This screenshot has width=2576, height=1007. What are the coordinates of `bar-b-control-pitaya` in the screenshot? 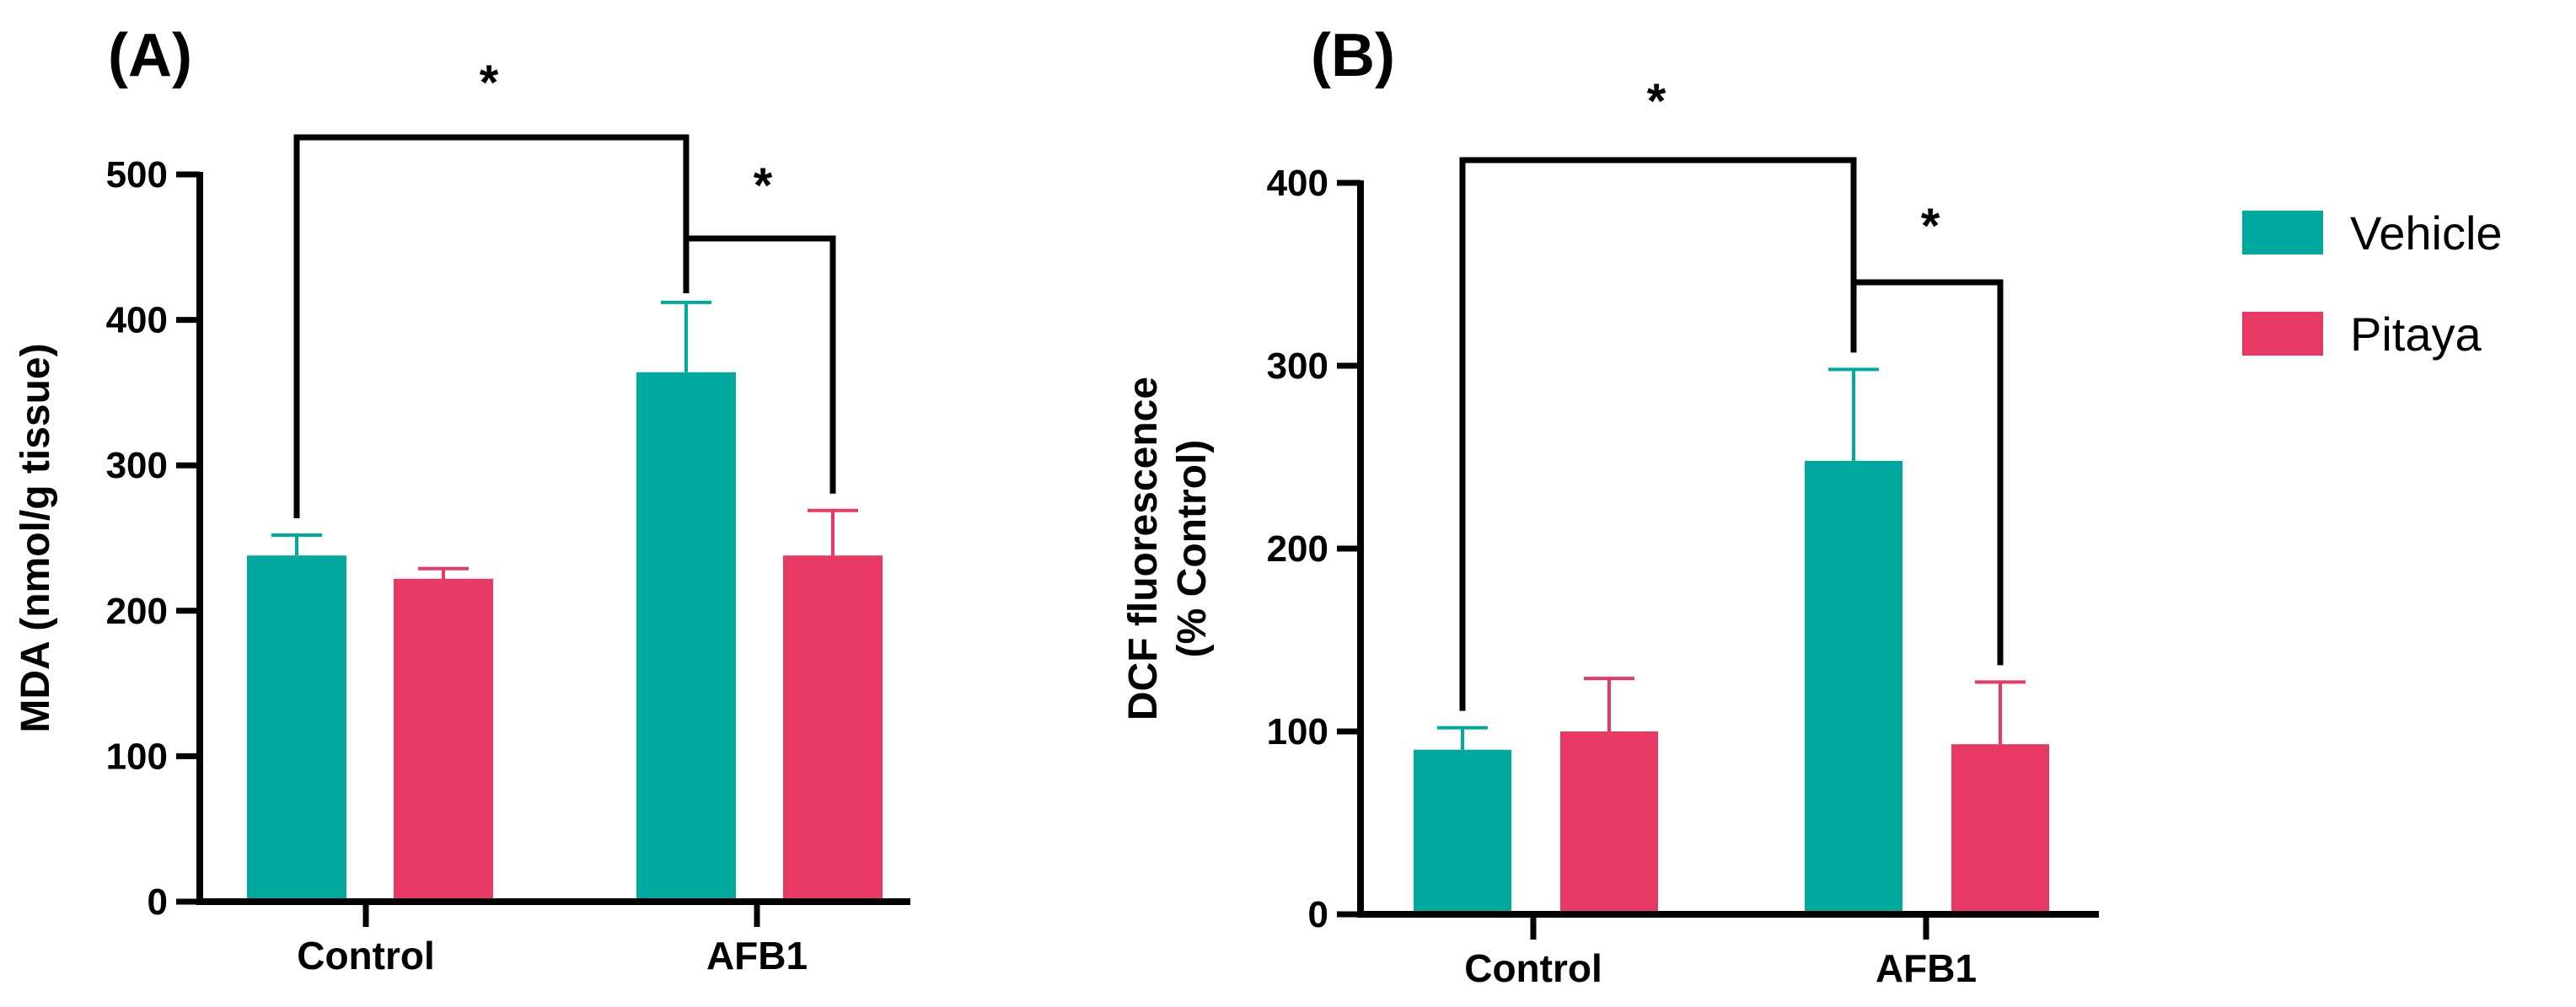 It's located at (1609, 822).